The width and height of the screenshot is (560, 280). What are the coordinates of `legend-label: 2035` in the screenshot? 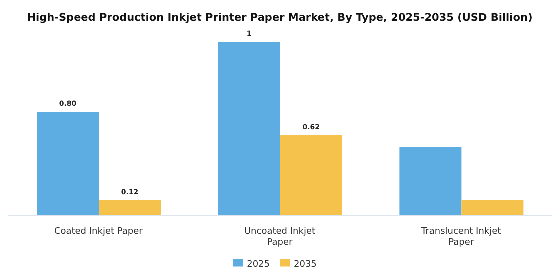 It's located at (305, 265).